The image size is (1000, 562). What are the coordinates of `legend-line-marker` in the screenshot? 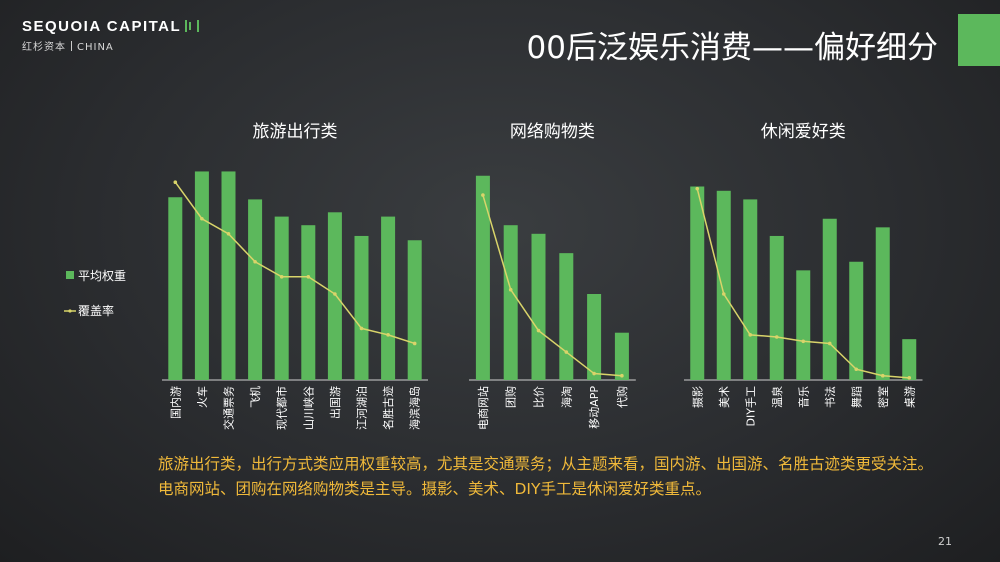 It's located at (70, 311).